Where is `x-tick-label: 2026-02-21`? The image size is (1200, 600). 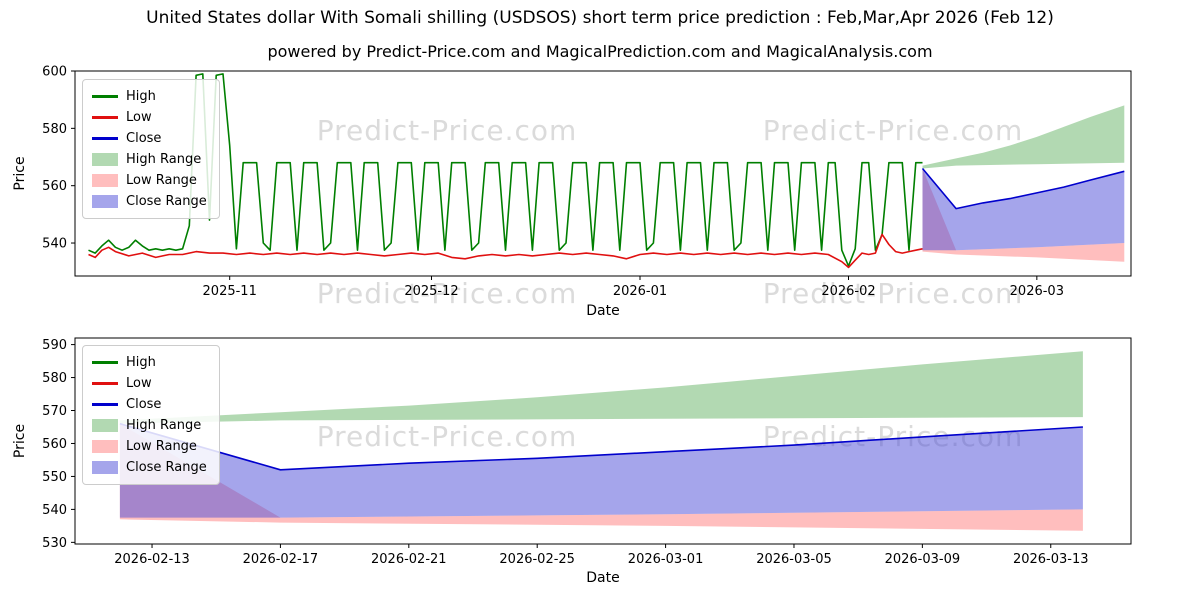 x-tick-label: 2026-02-21 is located at coordinates (409, 559).